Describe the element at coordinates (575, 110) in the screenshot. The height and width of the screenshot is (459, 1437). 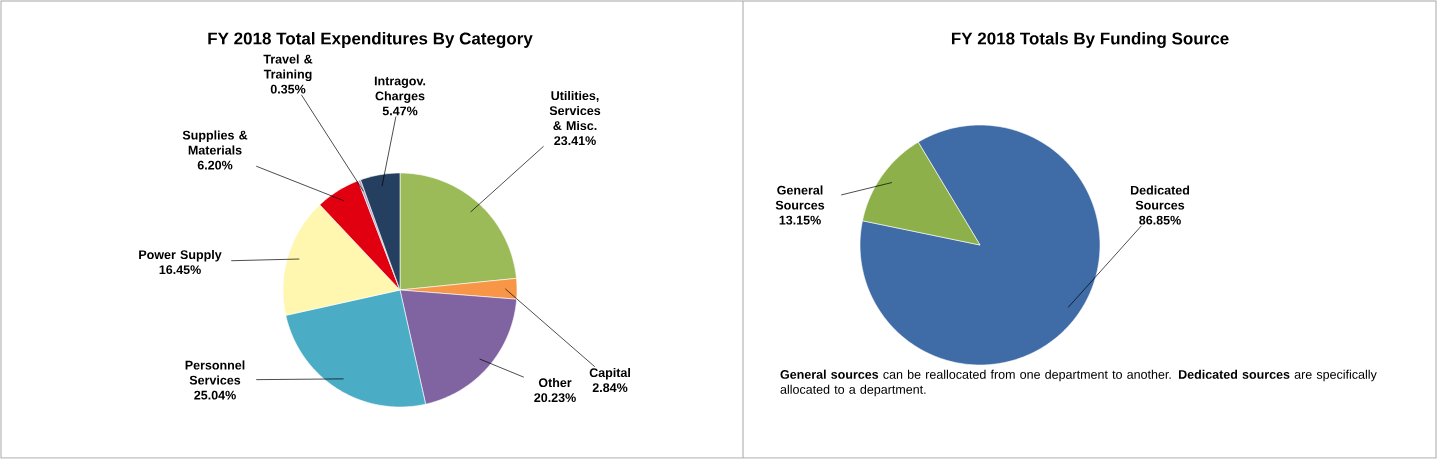
I see `slice-label: Utilities, Services & Misc.` at that location.